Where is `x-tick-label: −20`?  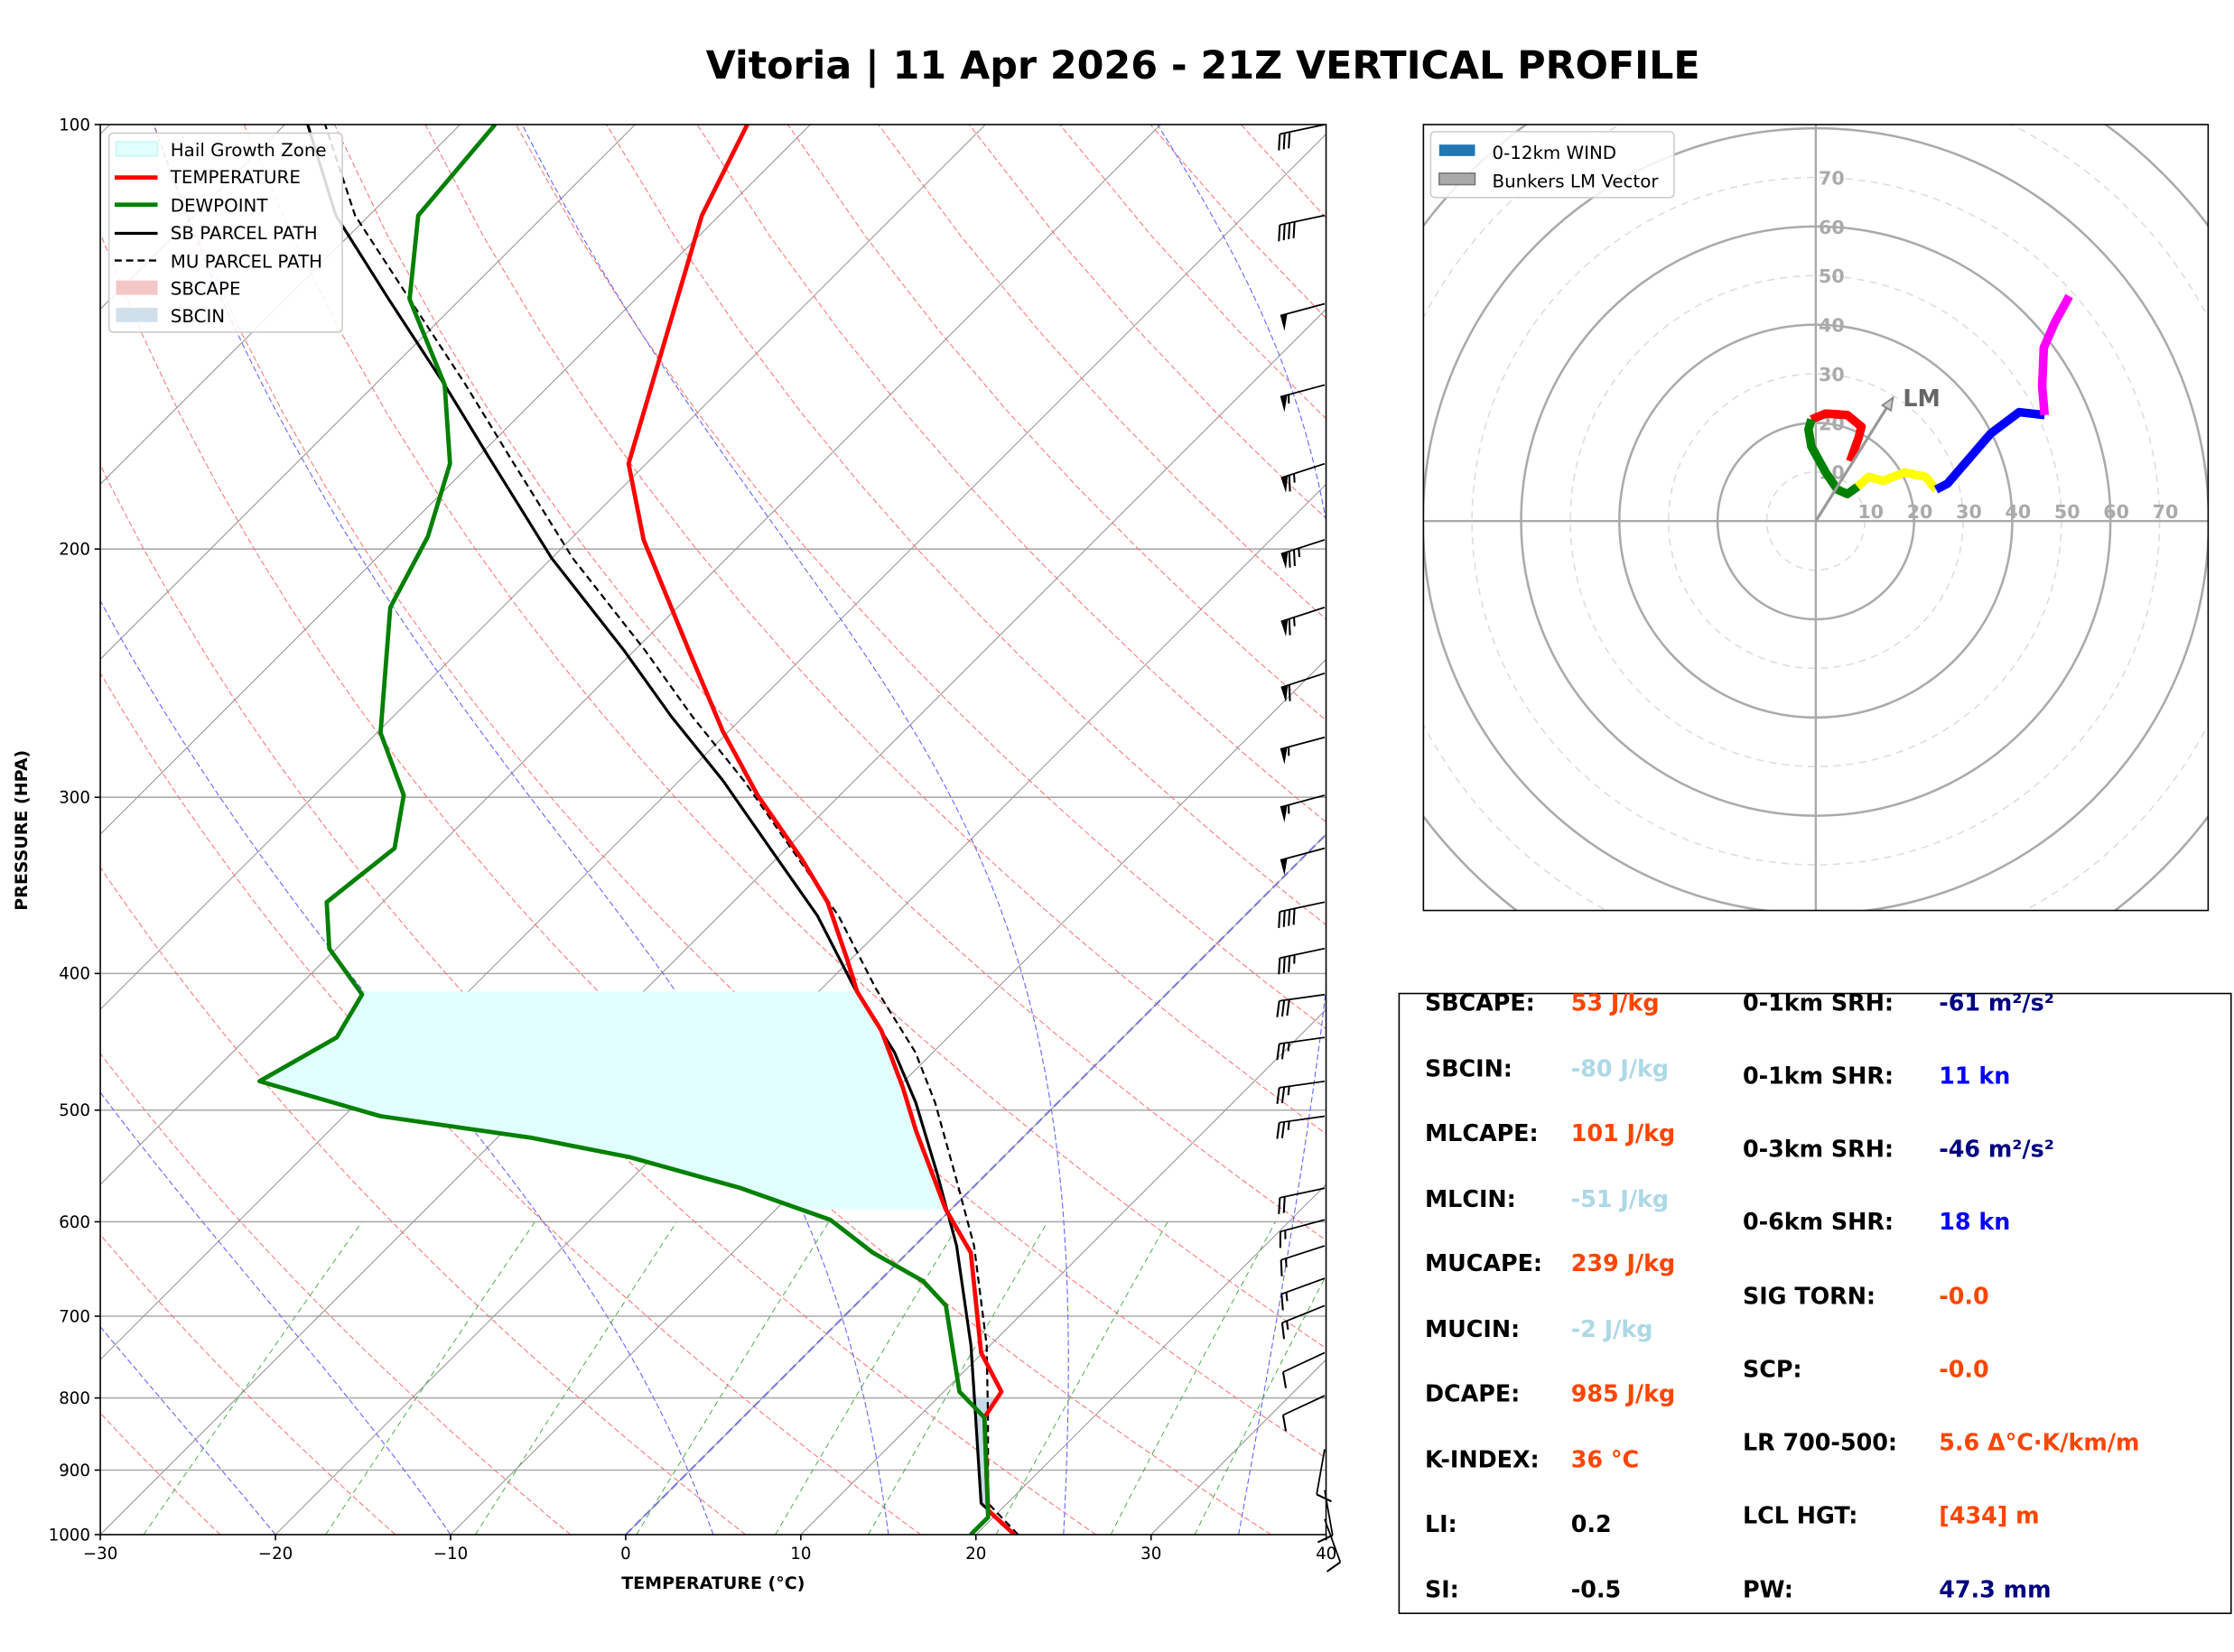 x-tick-label: −20 is located at coordinates (275, 1554).